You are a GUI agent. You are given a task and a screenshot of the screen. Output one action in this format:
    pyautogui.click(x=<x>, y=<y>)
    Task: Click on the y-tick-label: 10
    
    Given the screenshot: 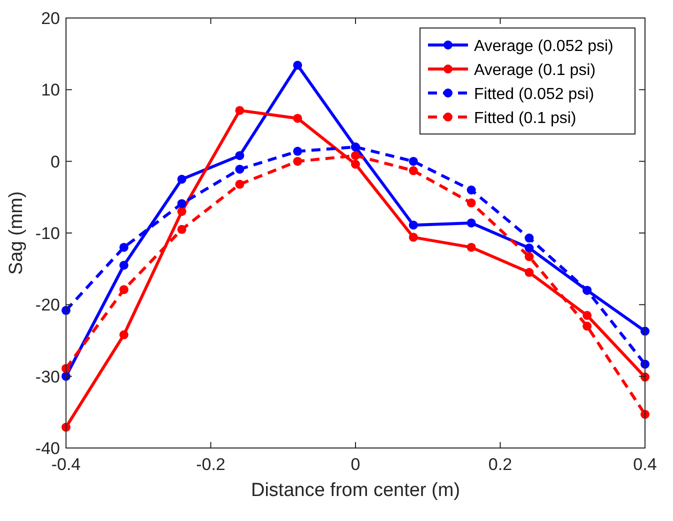 What is the action you would take?
    pyautogui.click(x=50, y=90)
    